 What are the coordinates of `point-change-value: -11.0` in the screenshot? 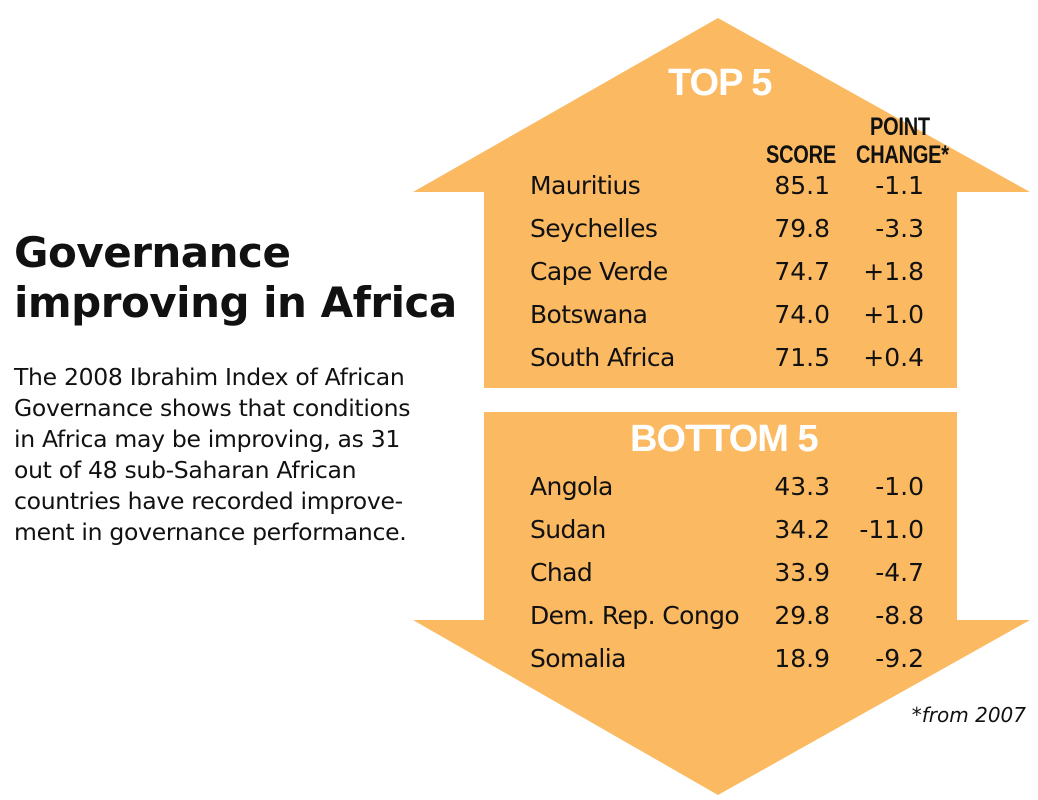 It's located at (891, 529).